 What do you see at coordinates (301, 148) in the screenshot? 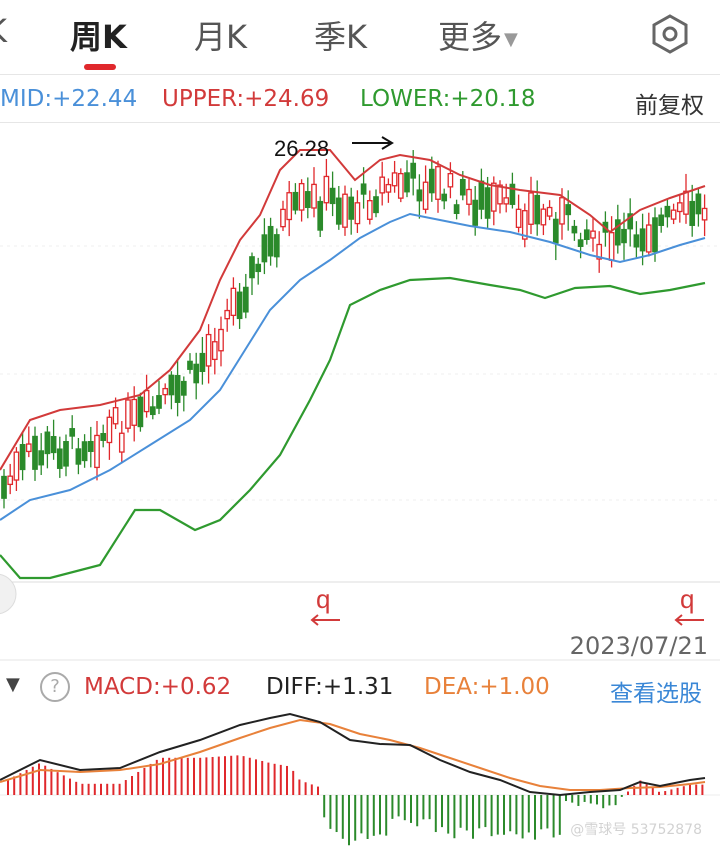
I see `peak-price-label: 26.28` at bounding box center [301, 148].